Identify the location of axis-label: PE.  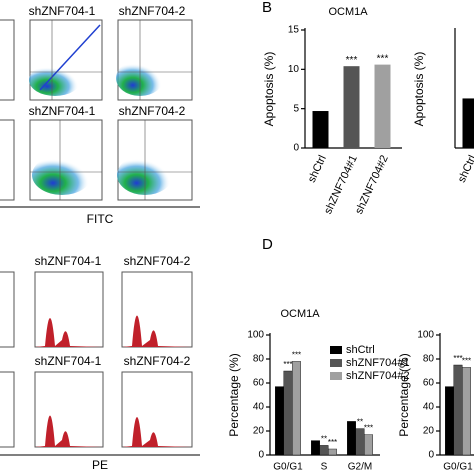
(100, 465).